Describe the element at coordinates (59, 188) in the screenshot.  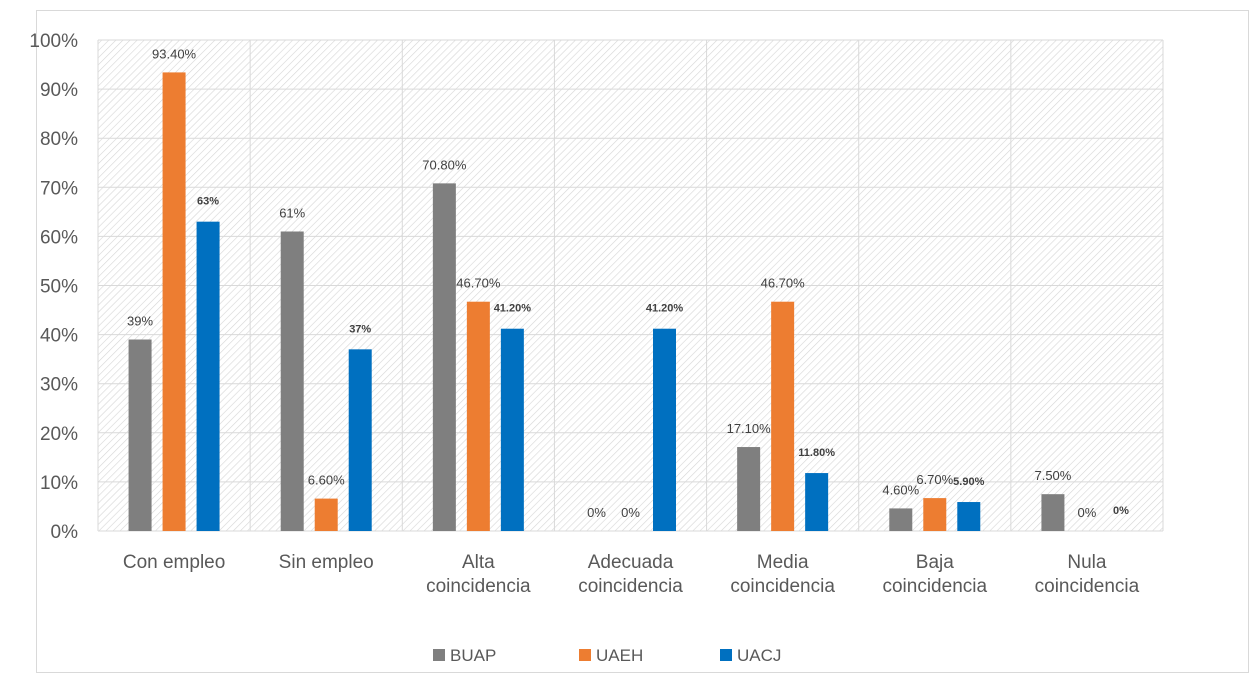
I see `y-tick-label: 70%` at that location.